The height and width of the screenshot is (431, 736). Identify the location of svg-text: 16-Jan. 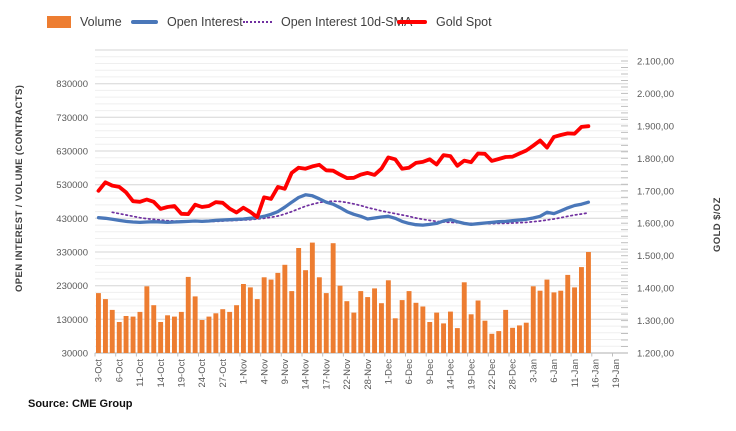
(596, 373).